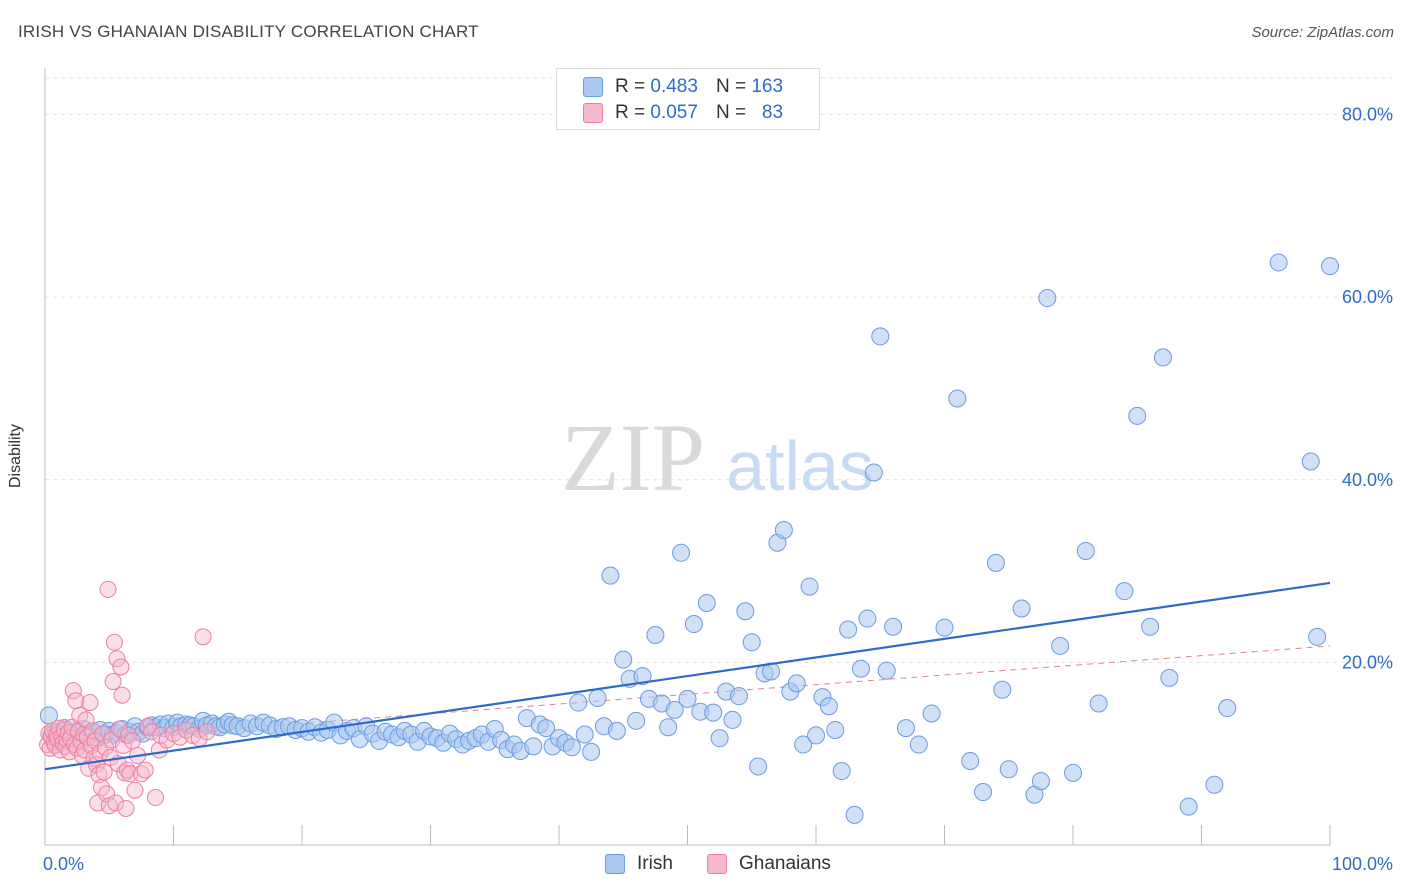 Image resolution: width=1406 pixels, height=892 pixels. Describe the element at coordinates (683, 87) in the screenshot. I see `legend-row-irish: R = 0.483 N = 163` at that location.